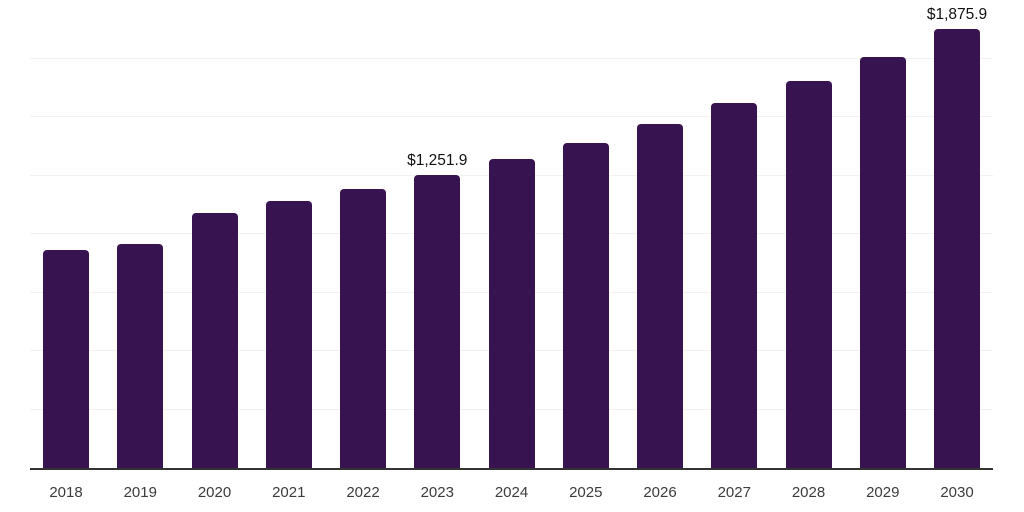 This screenshot has height=512, width=1024. What do you see at coordinates (808, 492) in the screenshot?
I see `x-tick-label-2028: 2028` at bounding box center [808, 492].